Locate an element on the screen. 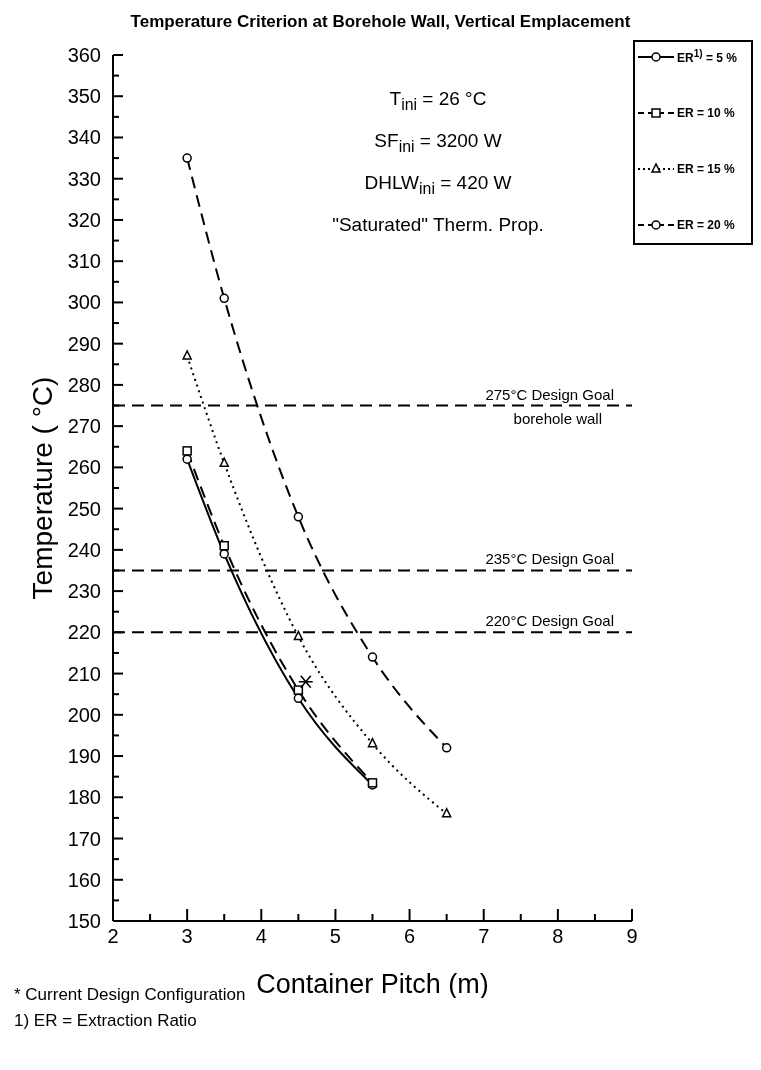  ref-line-label: 275°C Design Goal borehole wall is located at coordinates (549, 406).